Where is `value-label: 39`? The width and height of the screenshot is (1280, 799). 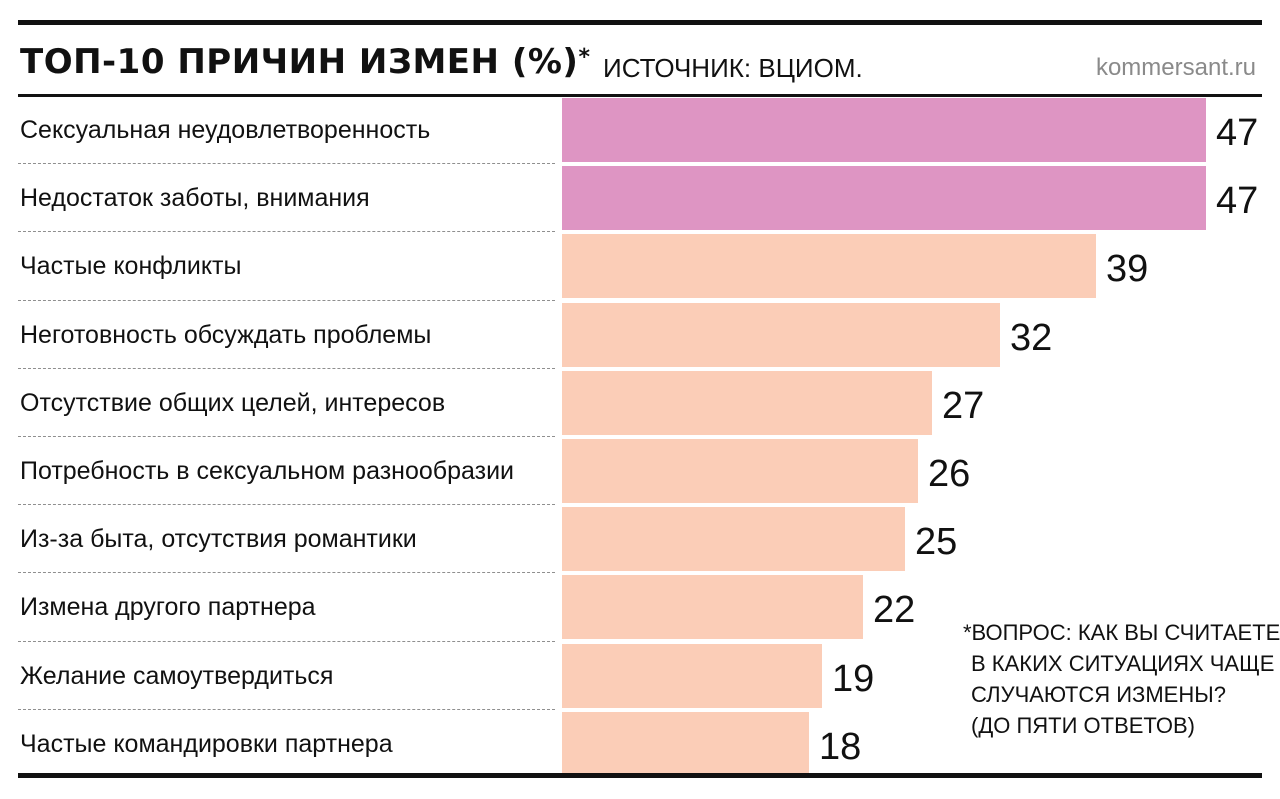
value-label: 39 is located at coordinates (1127, 269).